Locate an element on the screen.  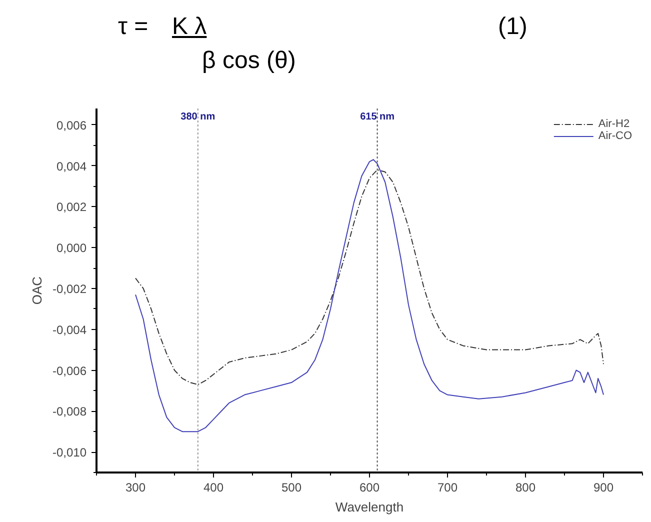
y-tick-label: -0,004 is located at coordinates (69, 329).